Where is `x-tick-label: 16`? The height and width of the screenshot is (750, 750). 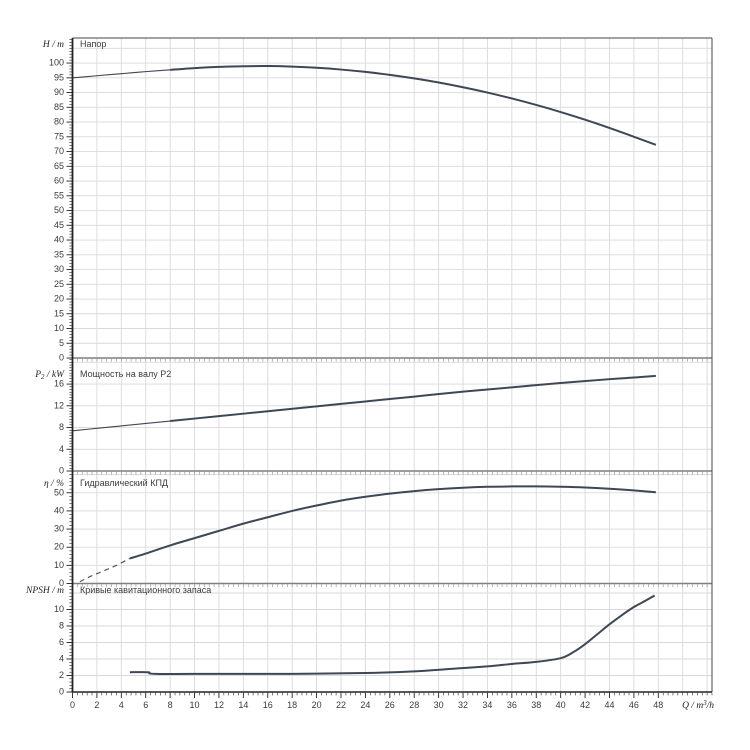 x-tick-label: 16 is located at coordinates (268, 705).